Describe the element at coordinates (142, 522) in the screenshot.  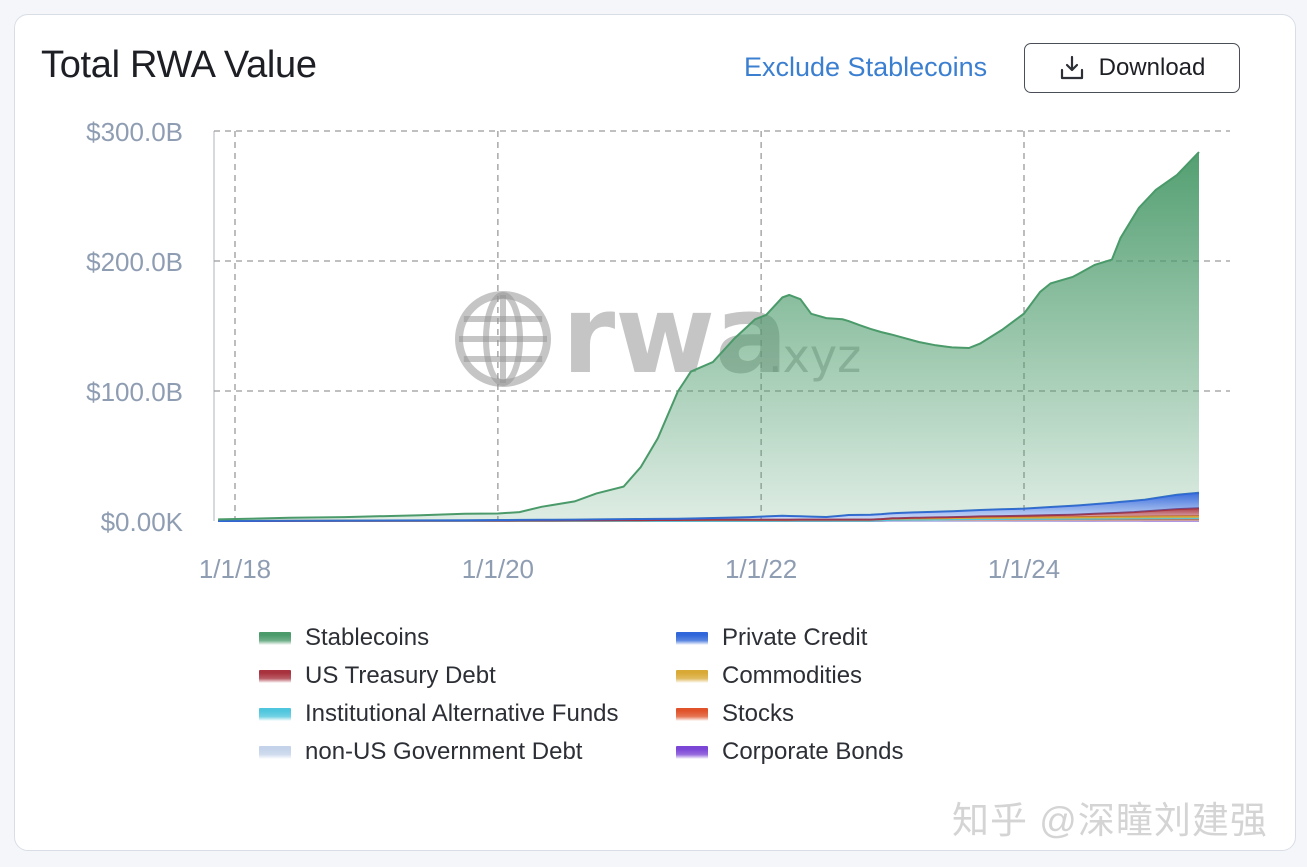
I see `y-tick-label: $0.00K` at that location.